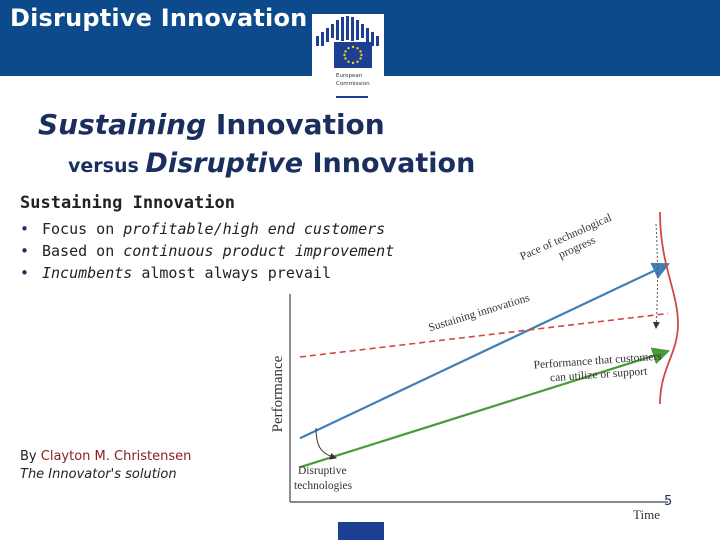 Image resolution: width=720 pixels, height=540 pixels. What do you see at coordinates (361, 531) in the screenshot?
I see `footer-bar` at bounding box center [361, 531].